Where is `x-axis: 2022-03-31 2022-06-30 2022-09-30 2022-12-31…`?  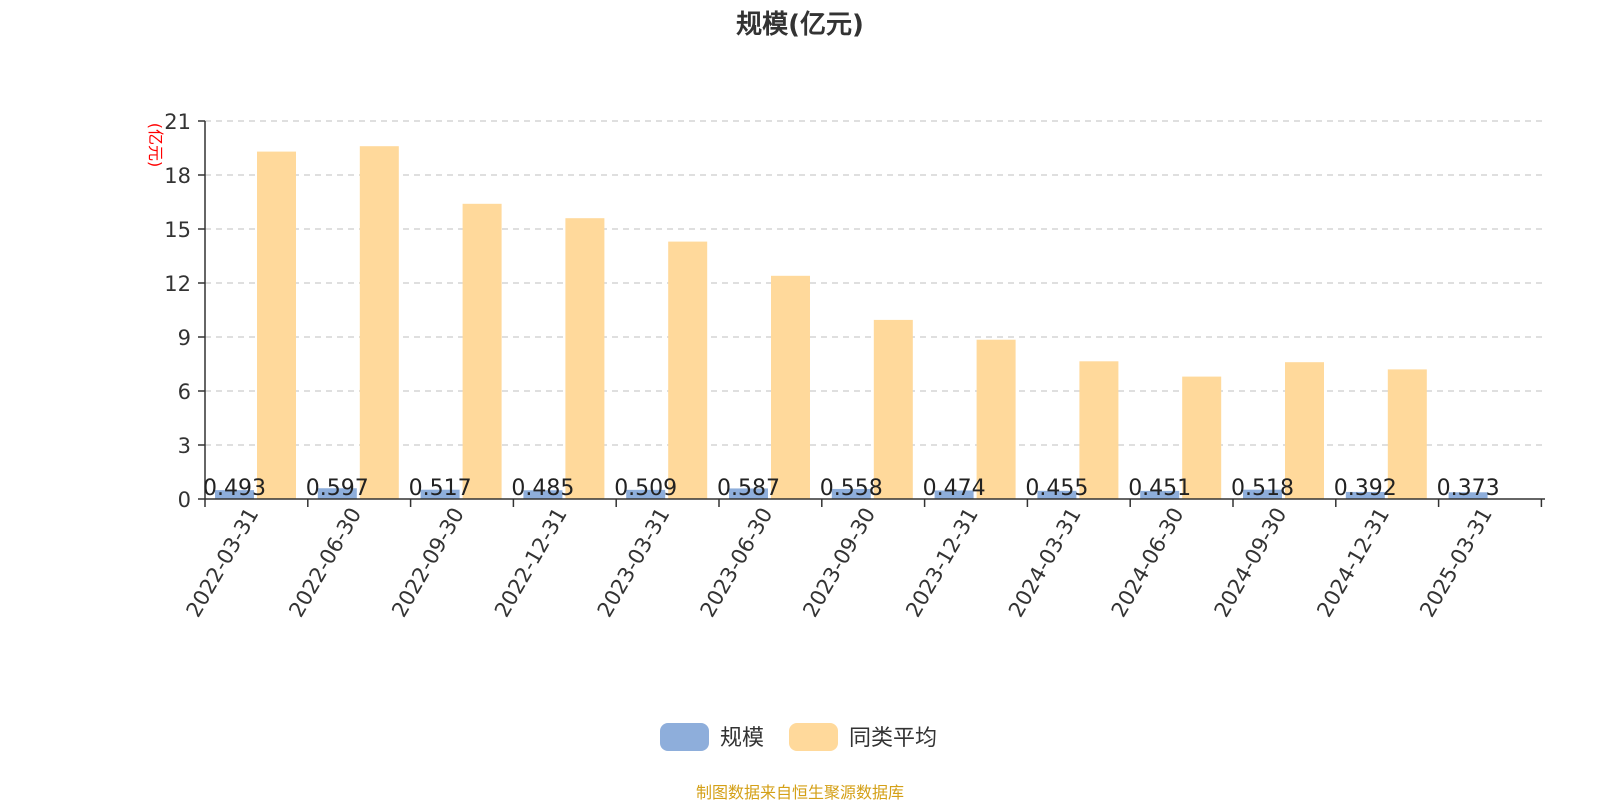
x-axis: 2022-03-31 2022-06-30 2022-09-30 2022-12-31… is located at coordinates (863, 560).